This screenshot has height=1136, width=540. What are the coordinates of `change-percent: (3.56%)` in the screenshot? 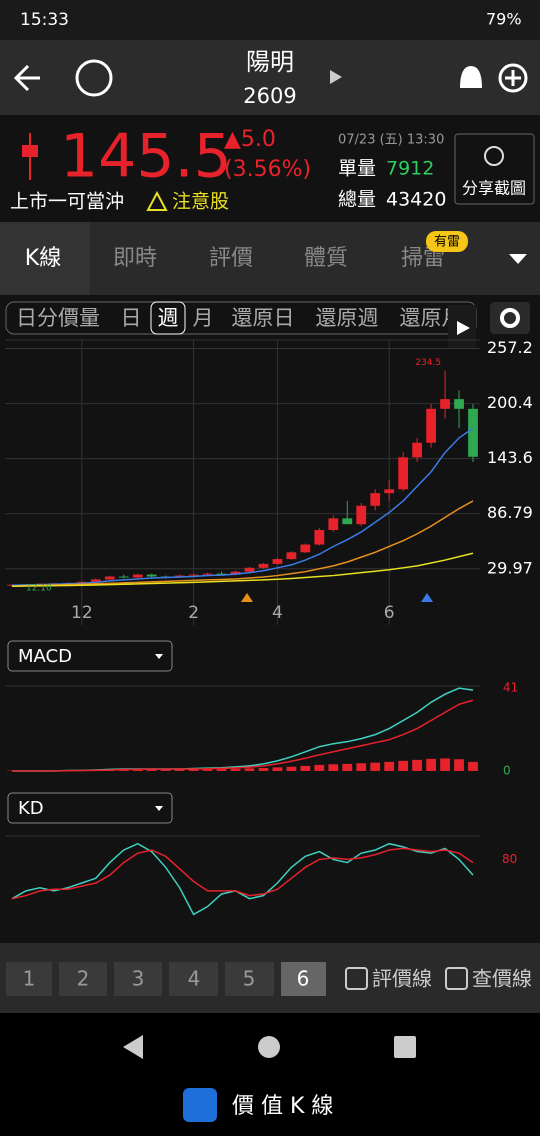 It's located at (267, 169).